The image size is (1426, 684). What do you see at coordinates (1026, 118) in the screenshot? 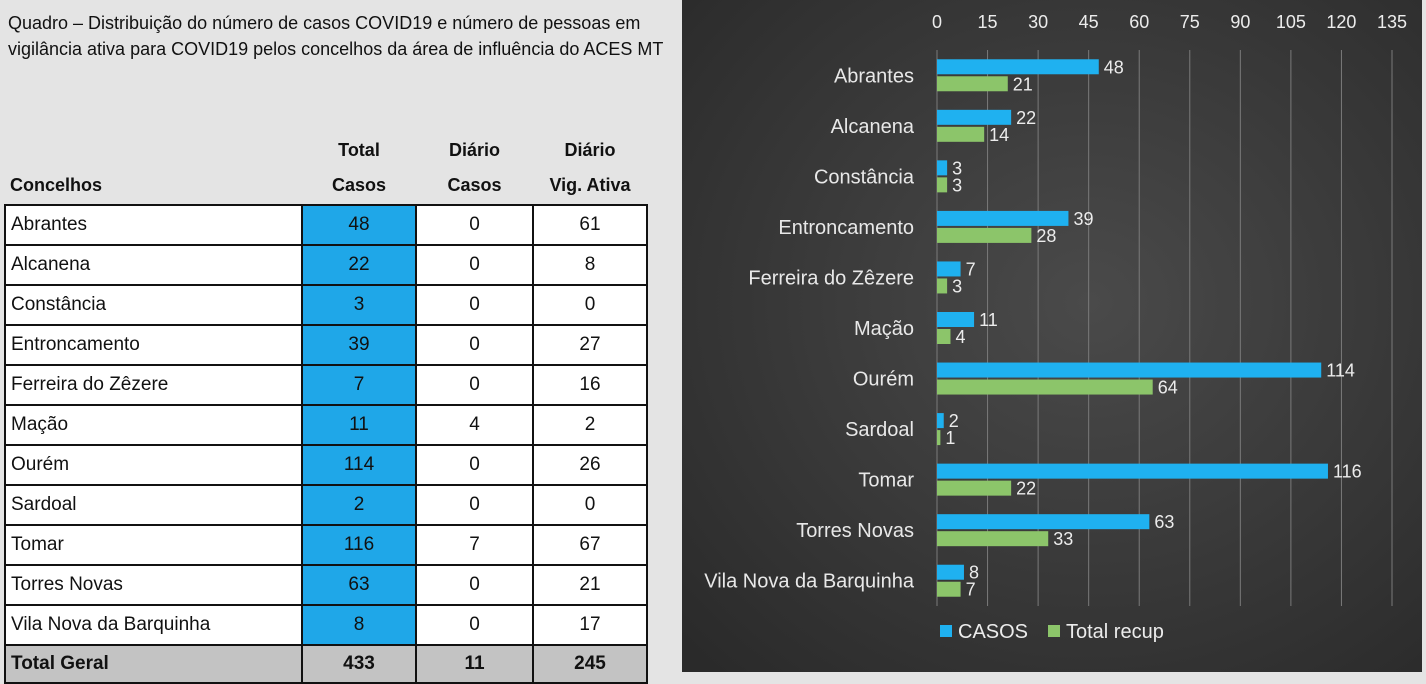
I see `data-label: 22` at bounding box center [1026, 118].